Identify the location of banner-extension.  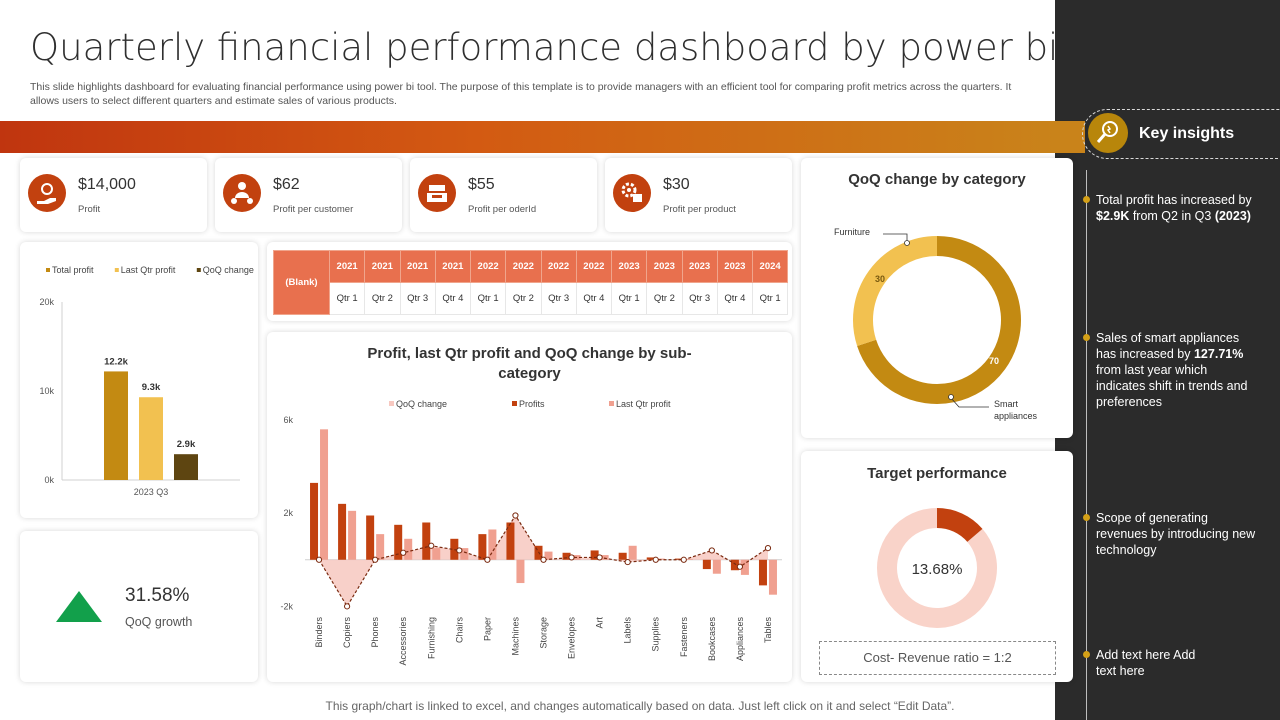
(1070, 137).